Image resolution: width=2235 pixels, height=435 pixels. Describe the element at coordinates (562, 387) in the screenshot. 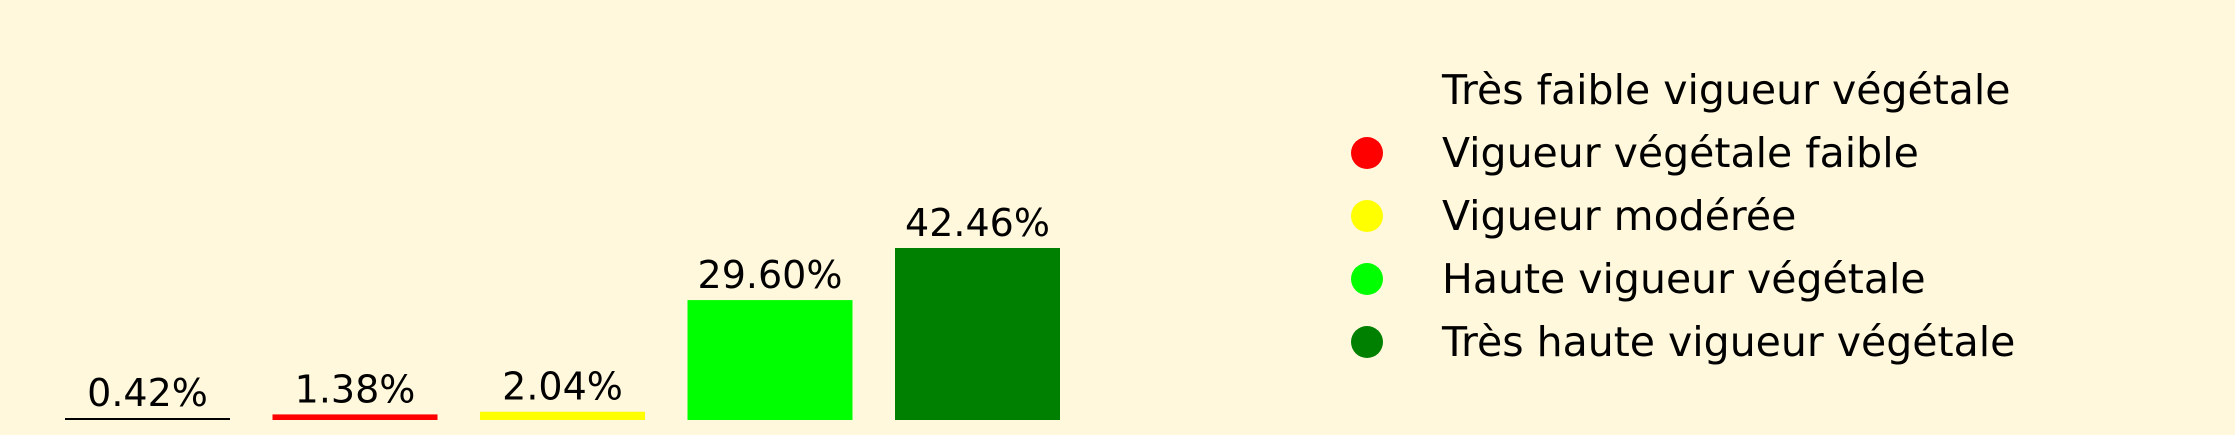

I see `bar-value-label-3: 2.04%` at that location.